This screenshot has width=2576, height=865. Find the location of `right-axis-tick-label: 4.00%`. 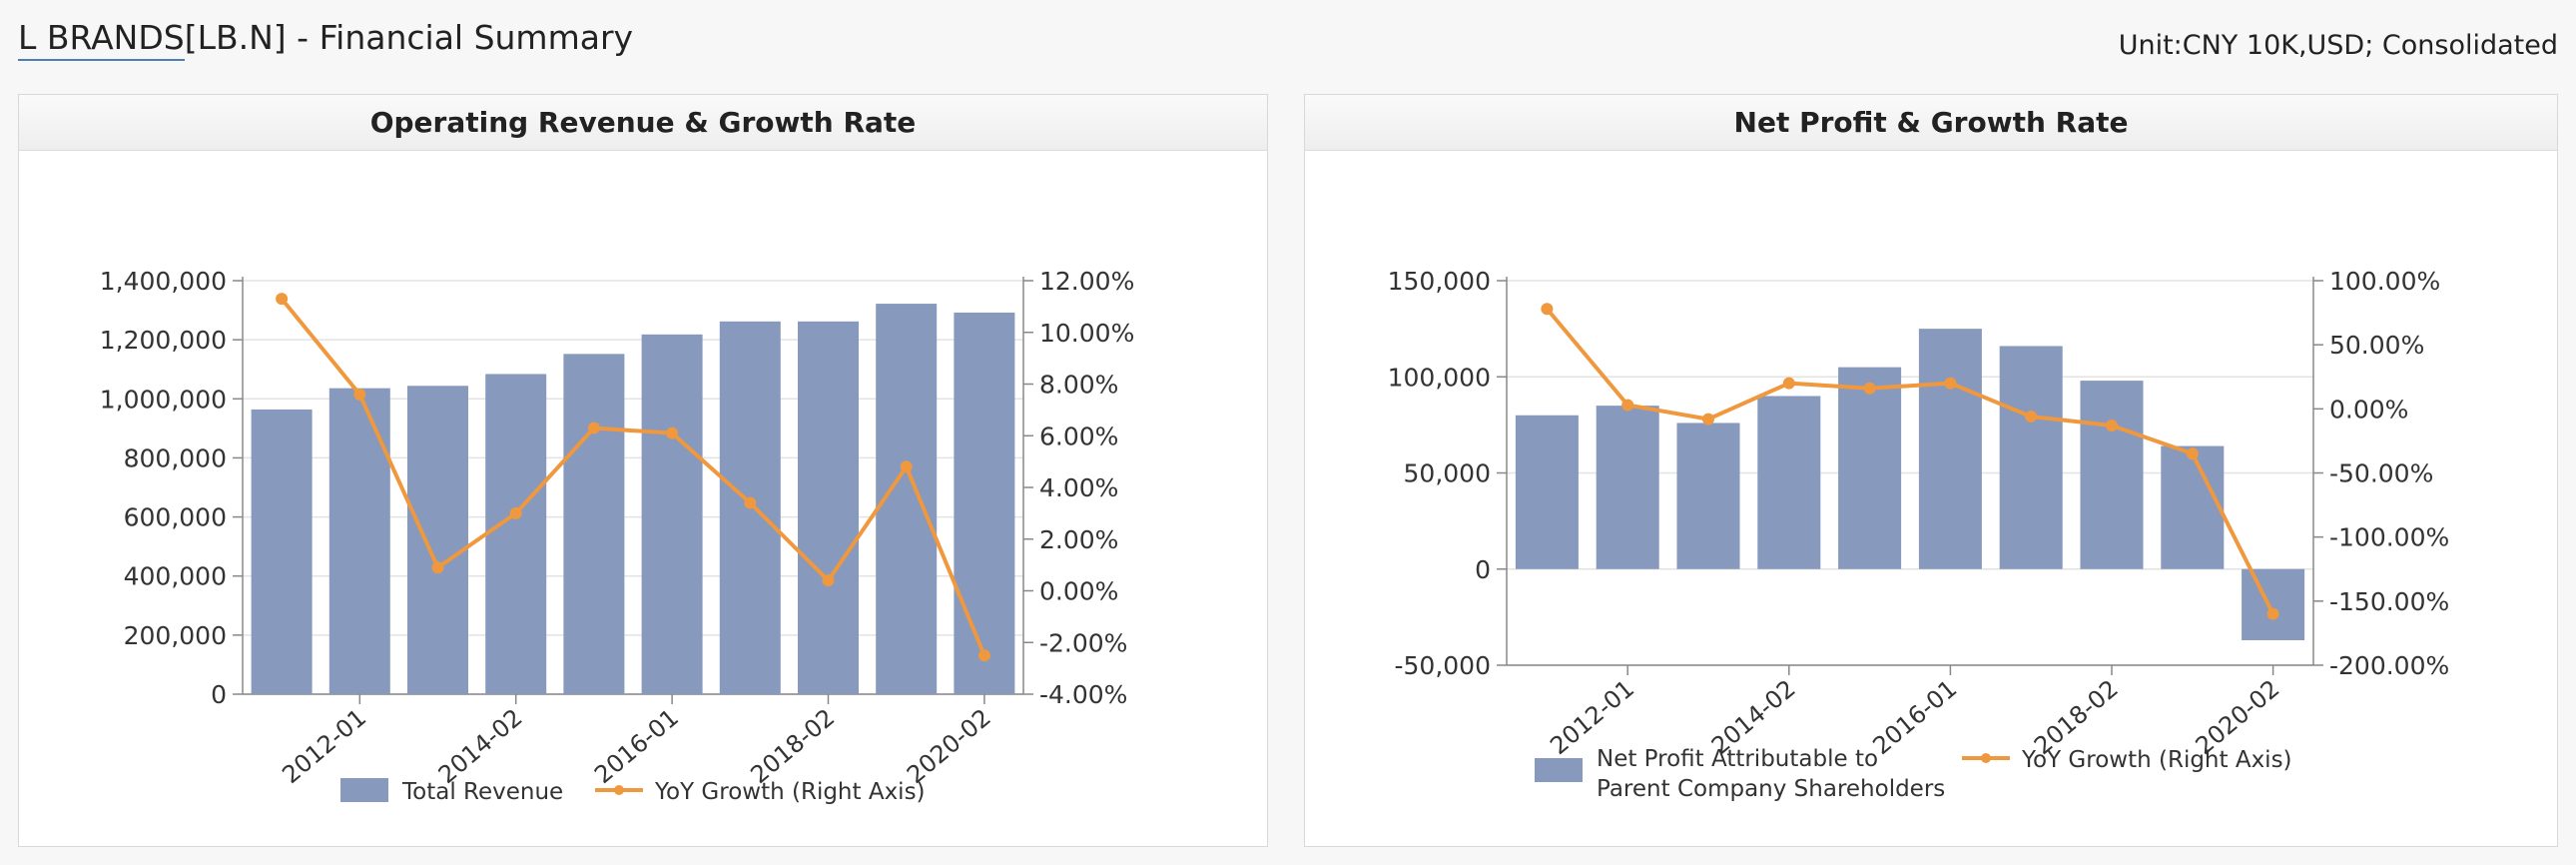

right-axis-tick-label: 4.00% is located at coordinates (1078, 487).